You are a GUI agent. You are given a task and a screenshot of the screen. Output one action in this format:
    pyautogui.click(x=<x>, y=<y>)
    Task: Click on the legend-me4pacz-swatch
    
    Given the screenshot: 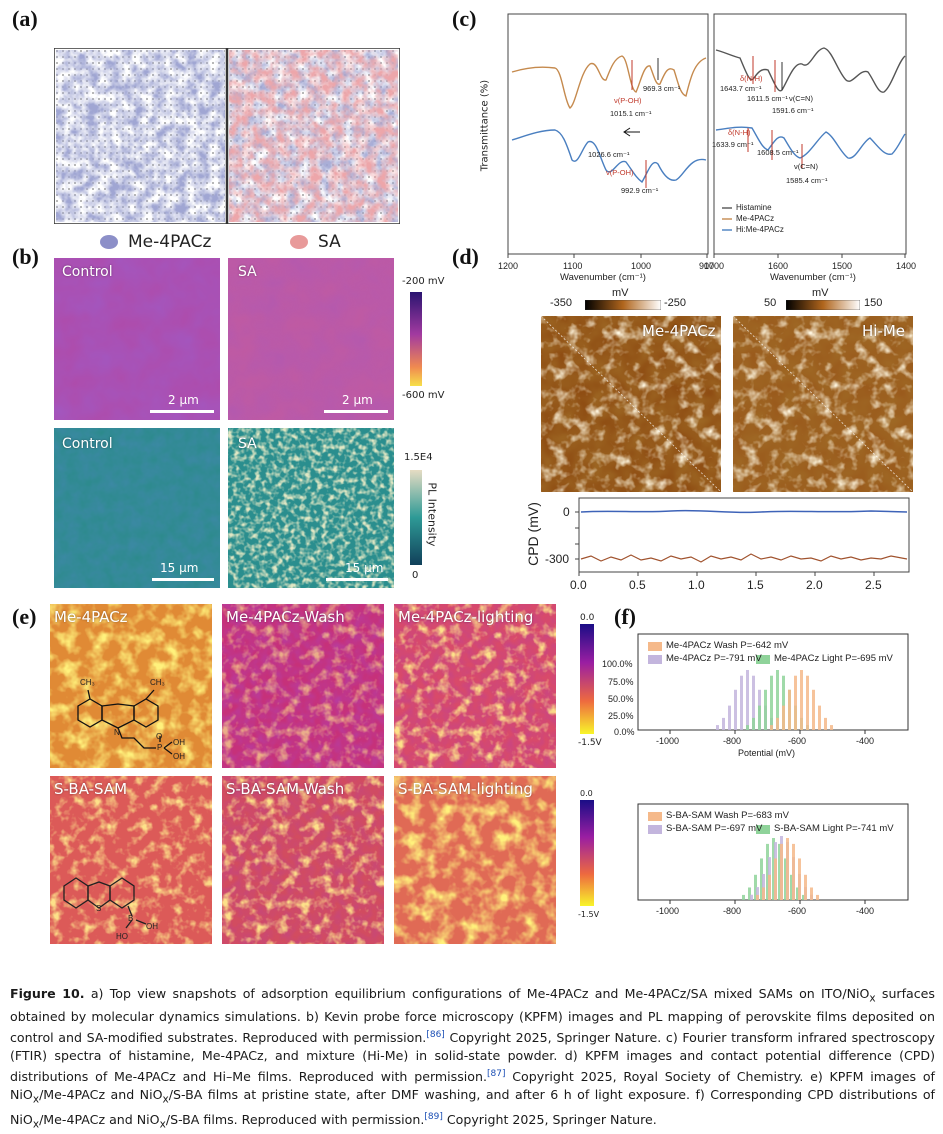 What is the action you would take?
    pyautogui.click(x=109, y=242)
    